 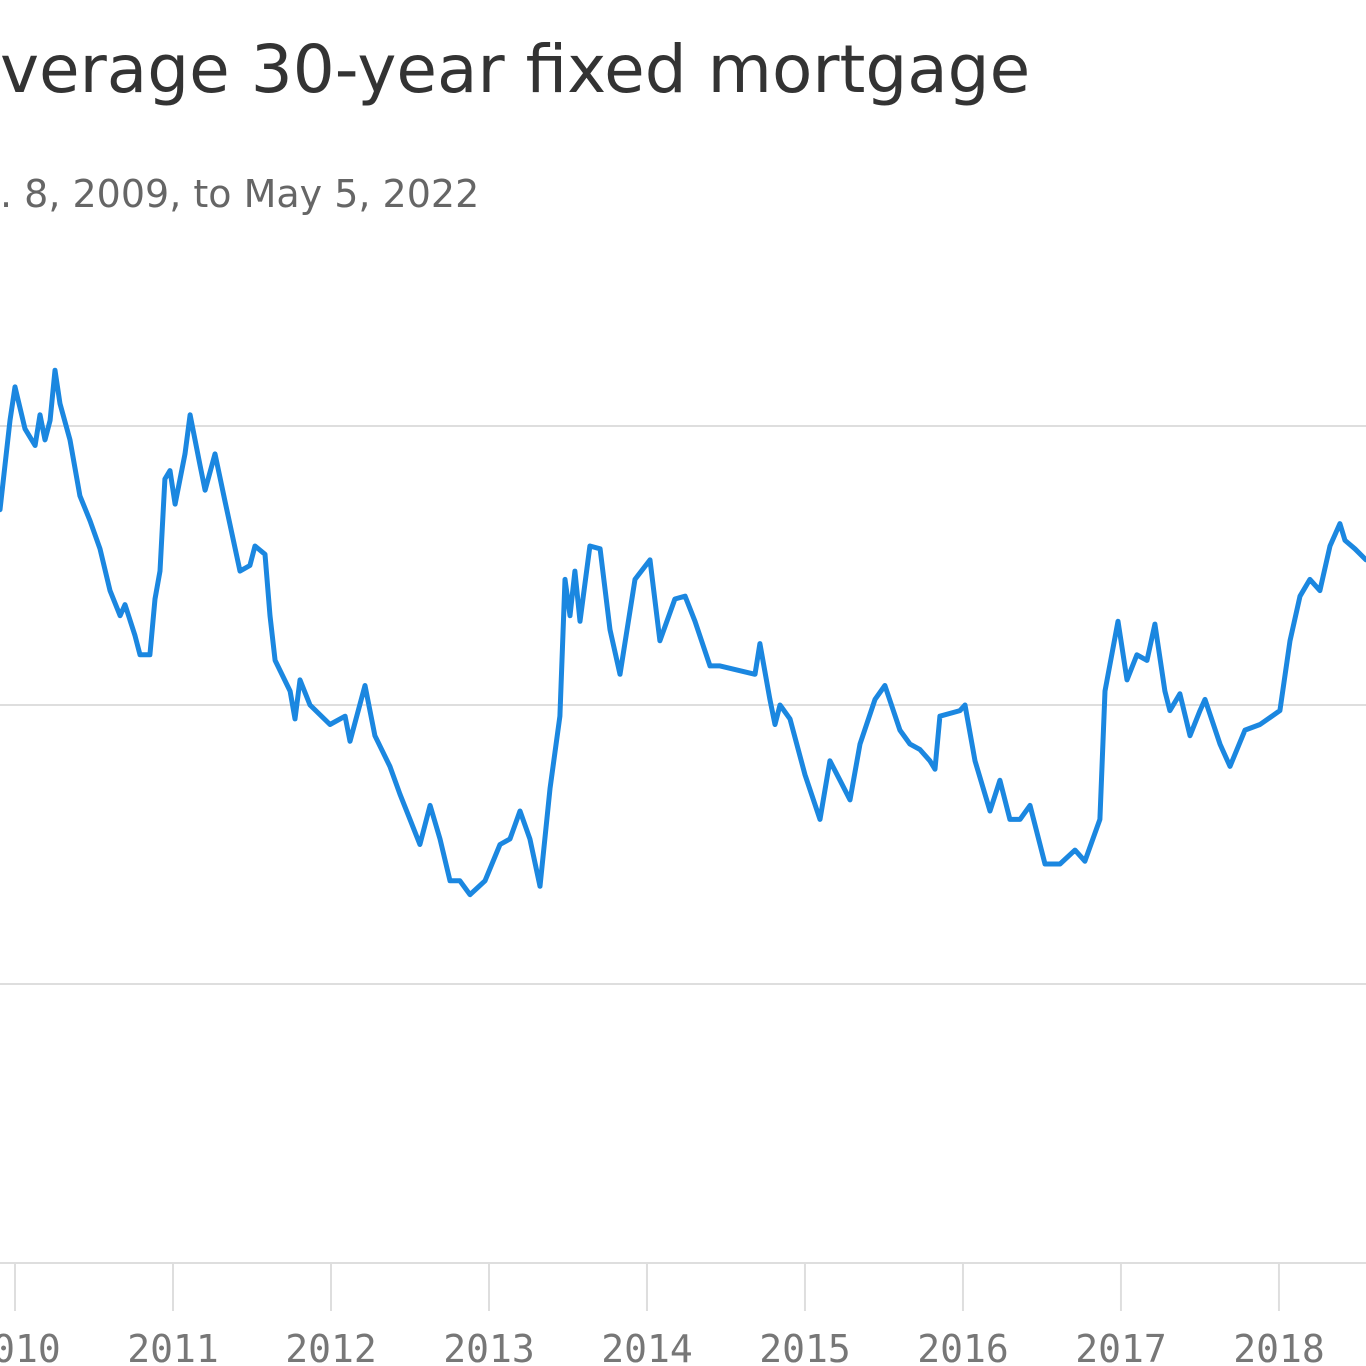 I want to click on x-tick-label: 2011, so click(x=173, y=1346).